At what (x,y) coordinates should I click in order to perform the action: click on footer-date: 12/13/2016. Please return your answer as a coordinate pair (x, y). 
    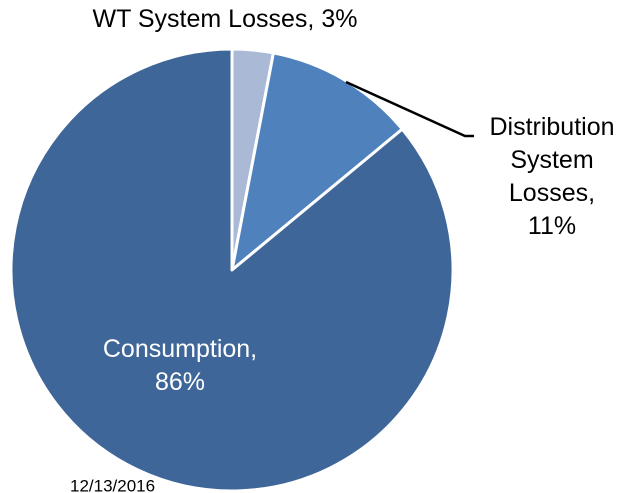
    Looking at the image, I should click on (112, 484).